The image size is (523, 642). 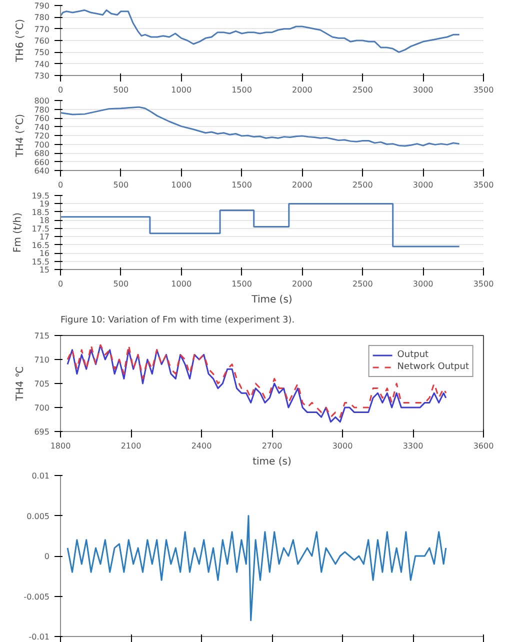 What do you see at coordinates (42, 53) in the screenshot?
I see `y-tick-label: 750` at bounding box center [42, 53].